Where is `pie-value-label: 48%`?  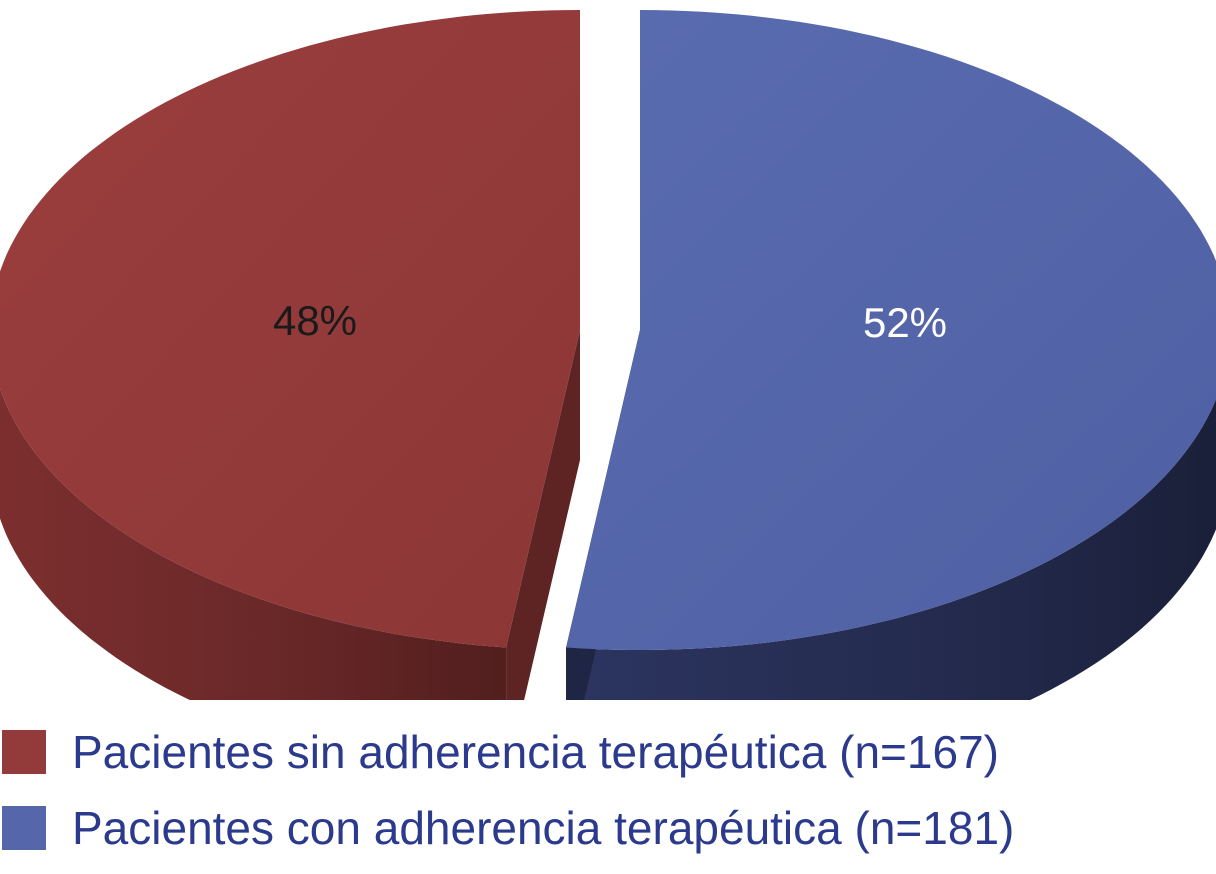
pie-value-label: 48% is located at coordinates (315, 320).